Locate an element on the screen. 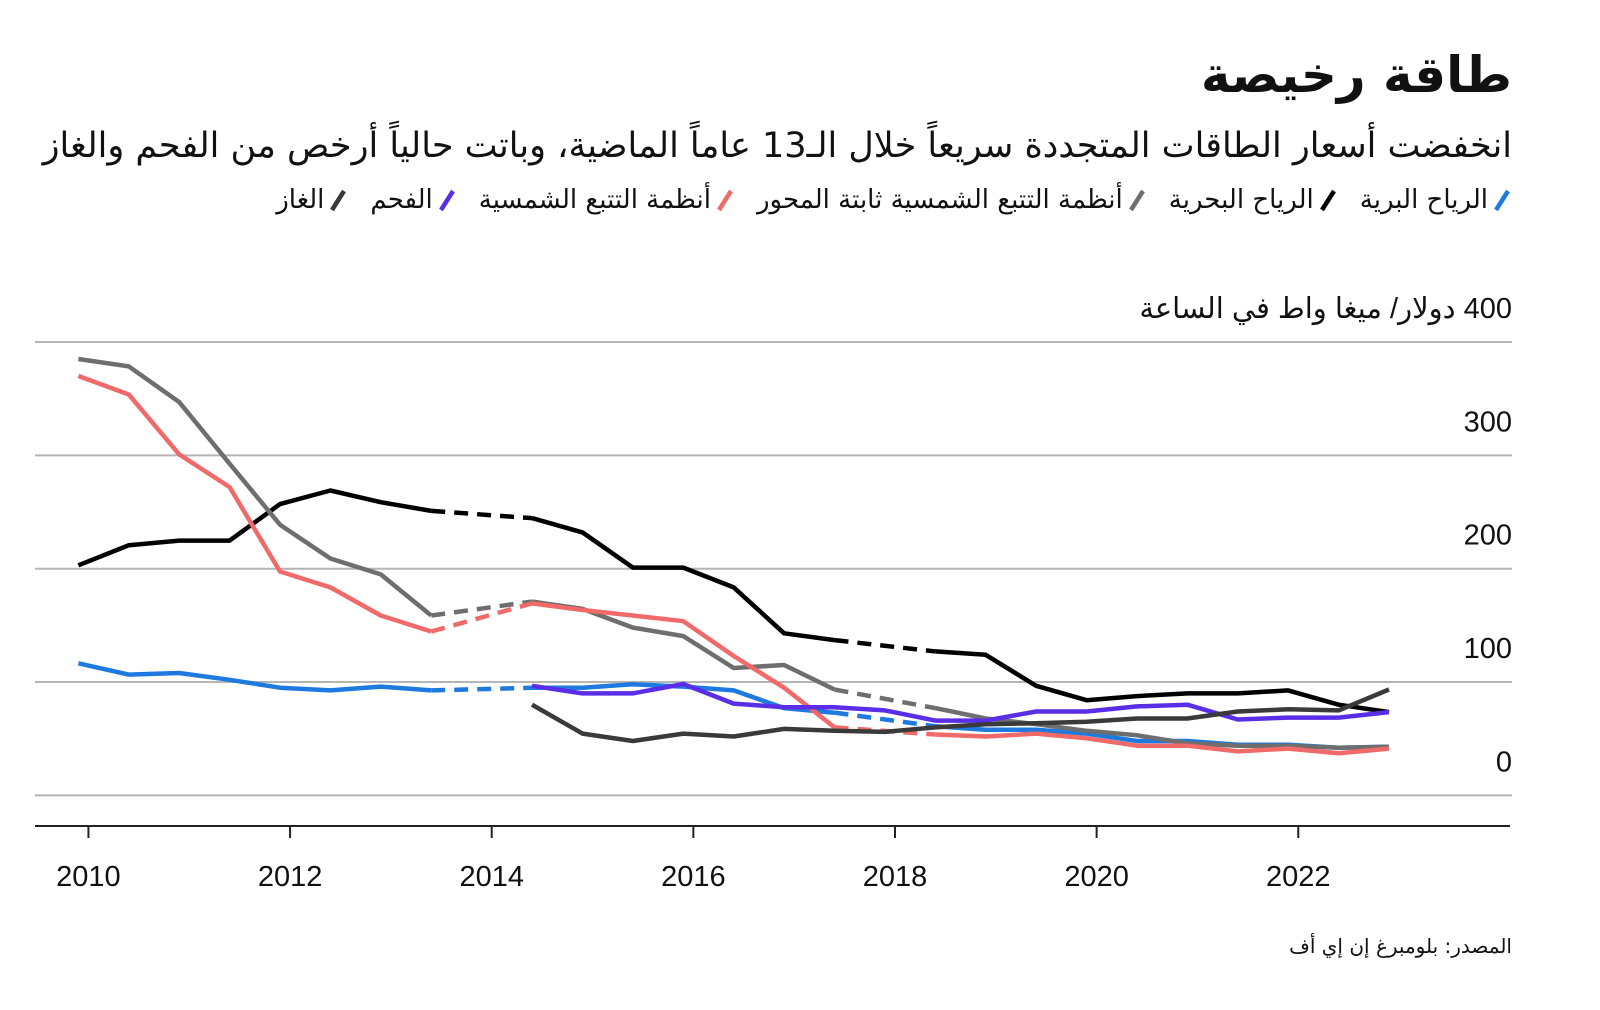 The height and width of the screenshot is (1010, 1600). x-tick-label: 2016 is located at coordinates (693, 877).